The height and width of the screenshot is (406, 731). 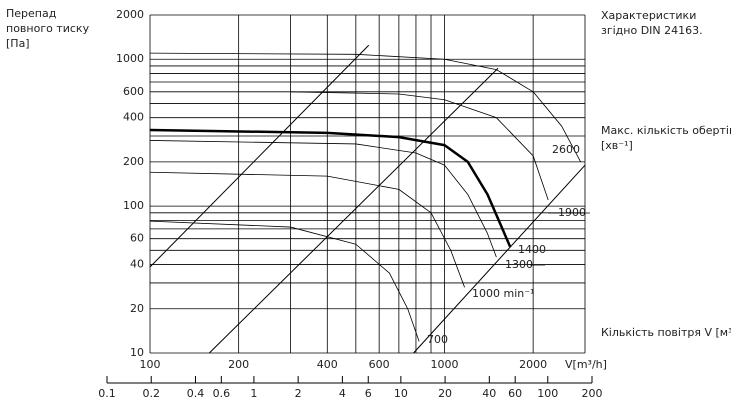 I want to click on x2-tick-label: 6, so click(x=368, y=393).